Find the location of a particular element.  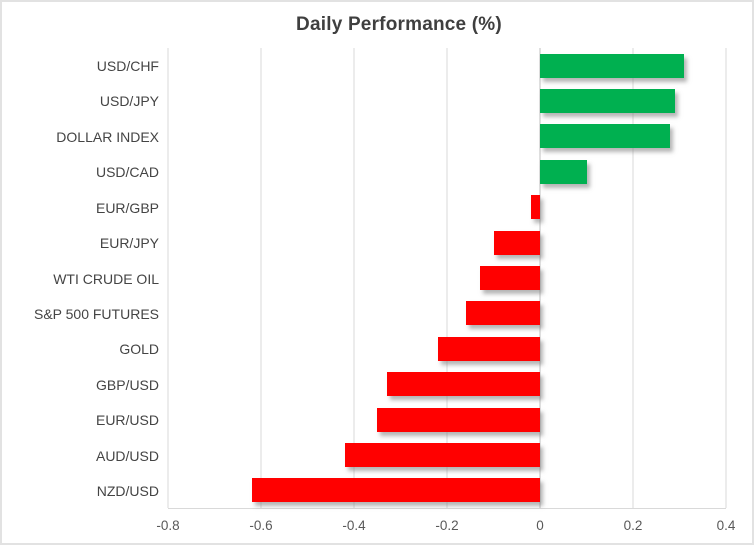

category-label-usd-cad: USD/CAD is located at coordinates (127, 172).